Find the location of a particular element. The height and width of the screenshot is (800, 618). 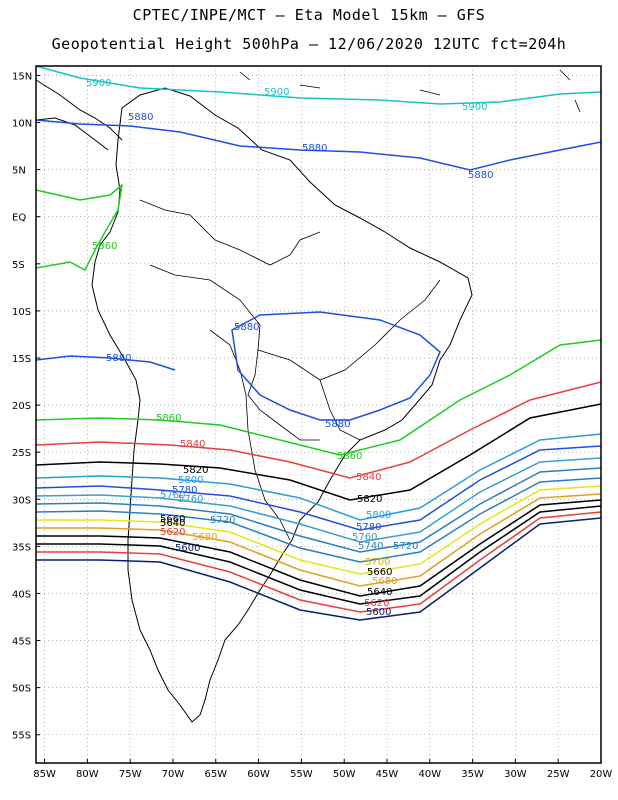

label-5620-b: 5620 is located at coordinates (376, 603).